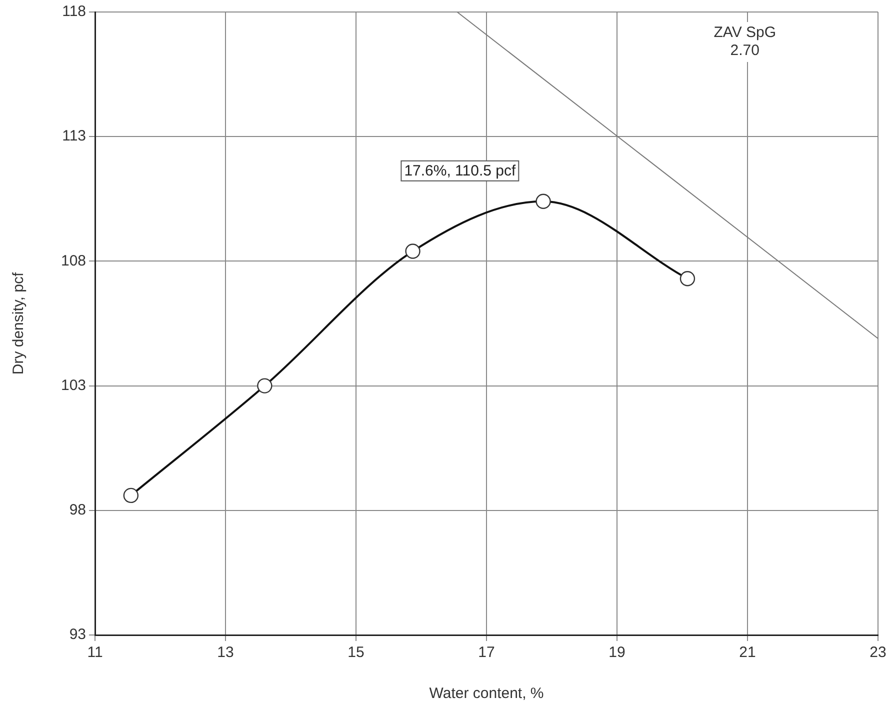  I want to click on y-tick-label: 103, so click(73, 385).